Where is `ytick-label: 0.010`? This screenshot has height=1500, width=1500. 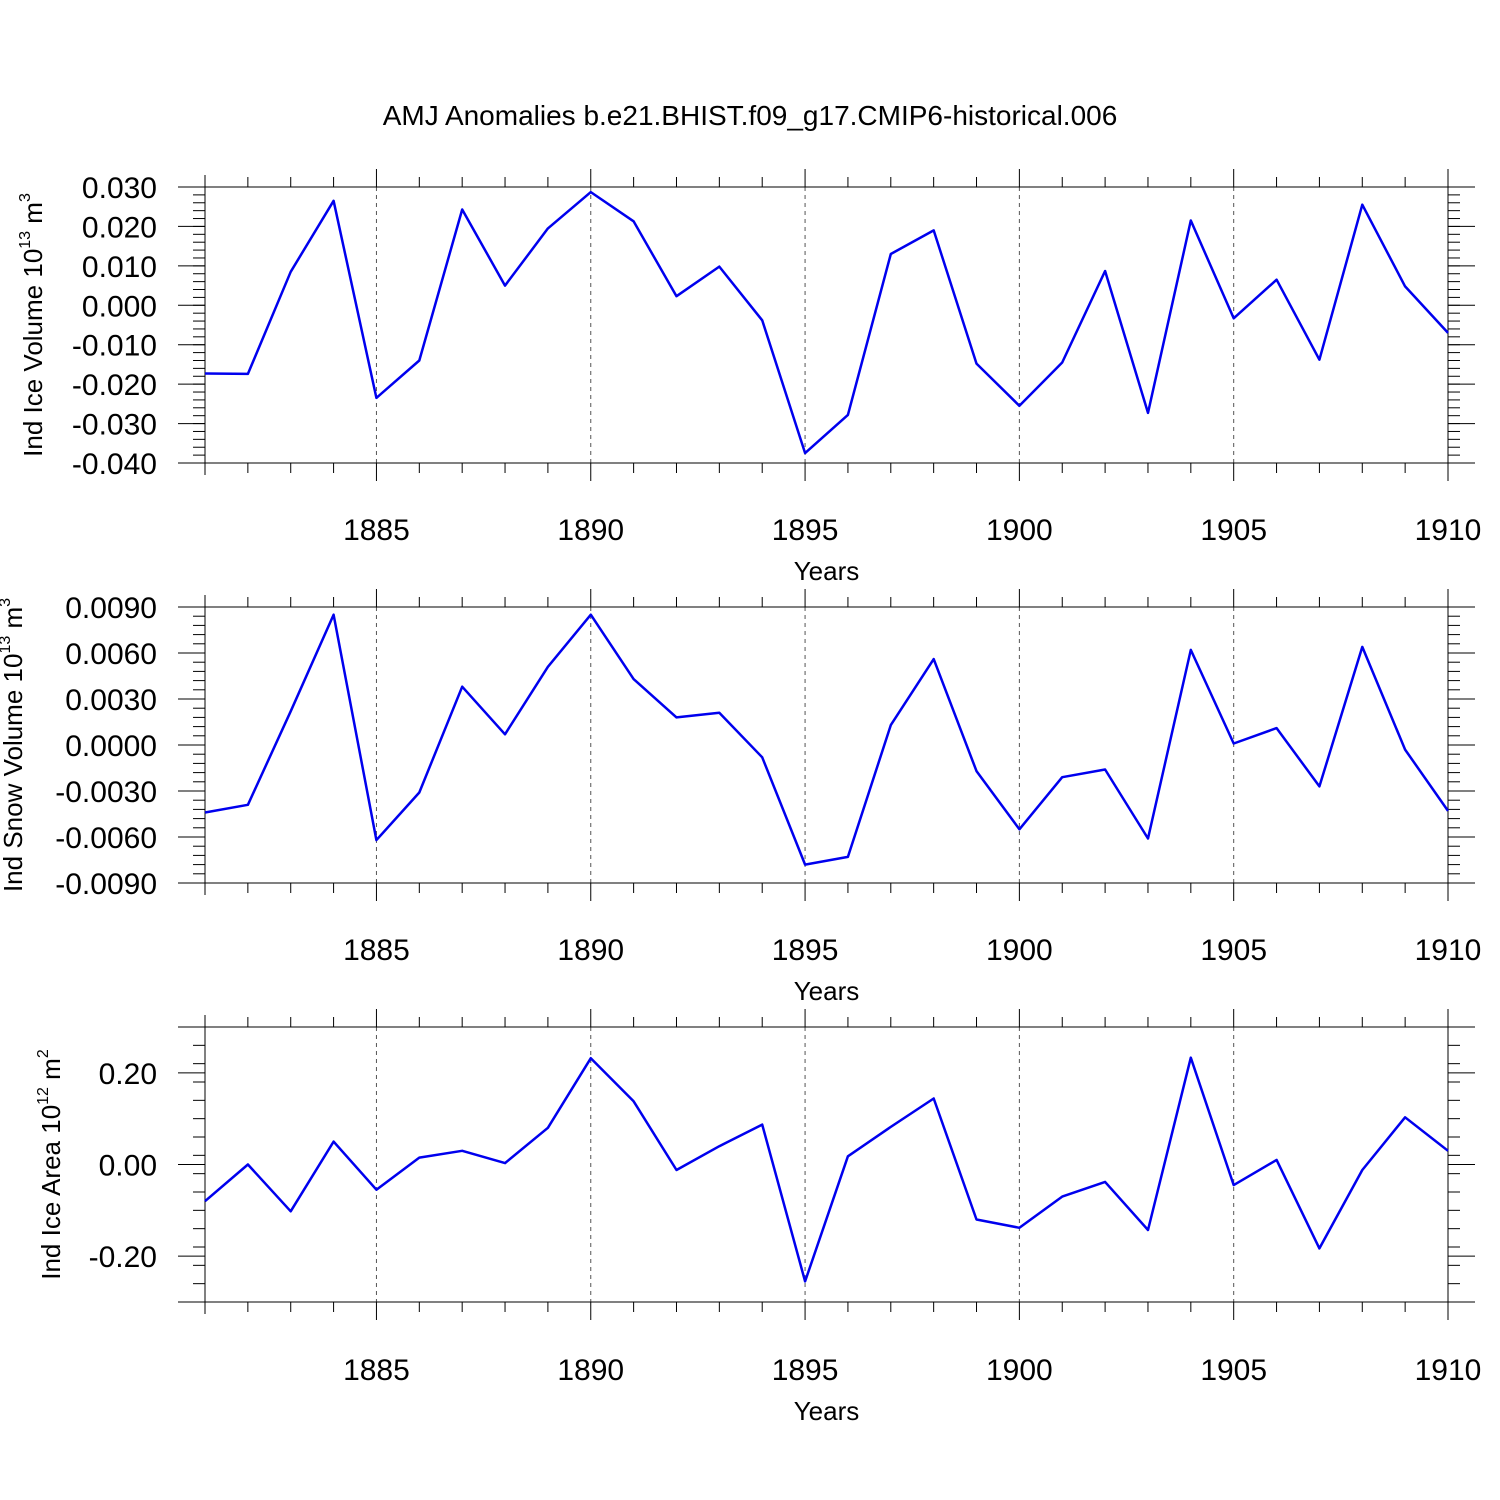 ytick-label: 0.010 is located at coordinates (119, 267).